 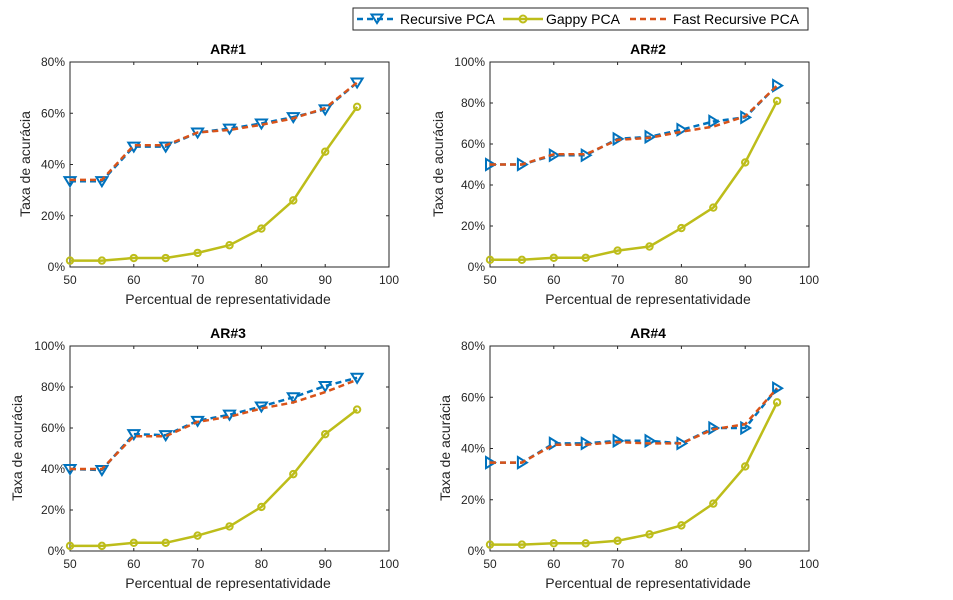 I want to click on y-tick-label: 100%, so click(x=49, y=346).